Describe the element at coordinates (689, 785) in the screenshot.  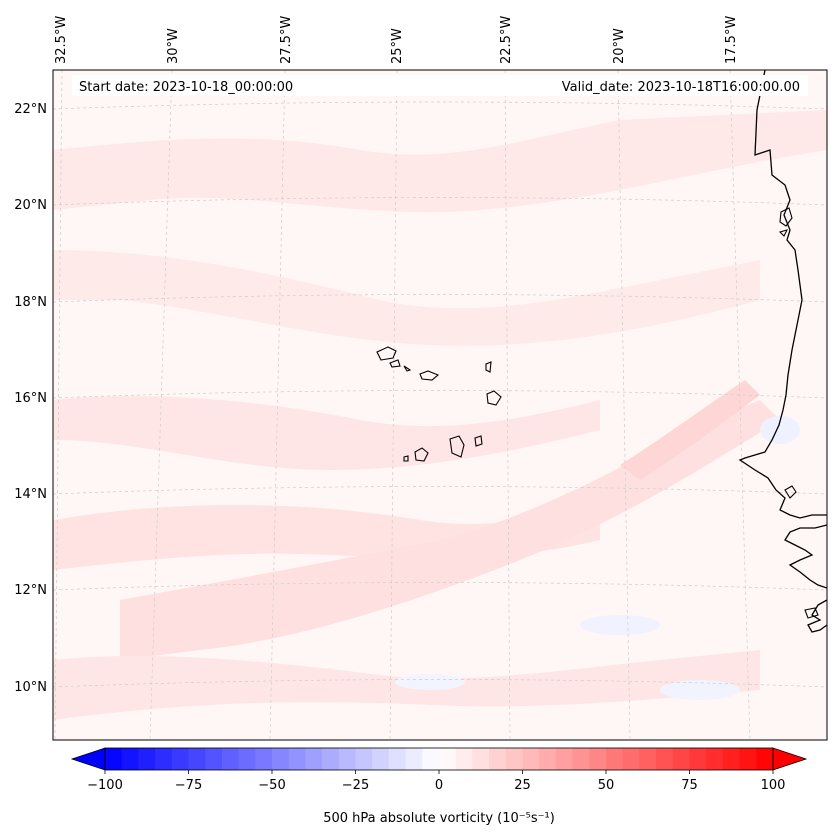
I see `colorbar-tick-label: 75` at that location.